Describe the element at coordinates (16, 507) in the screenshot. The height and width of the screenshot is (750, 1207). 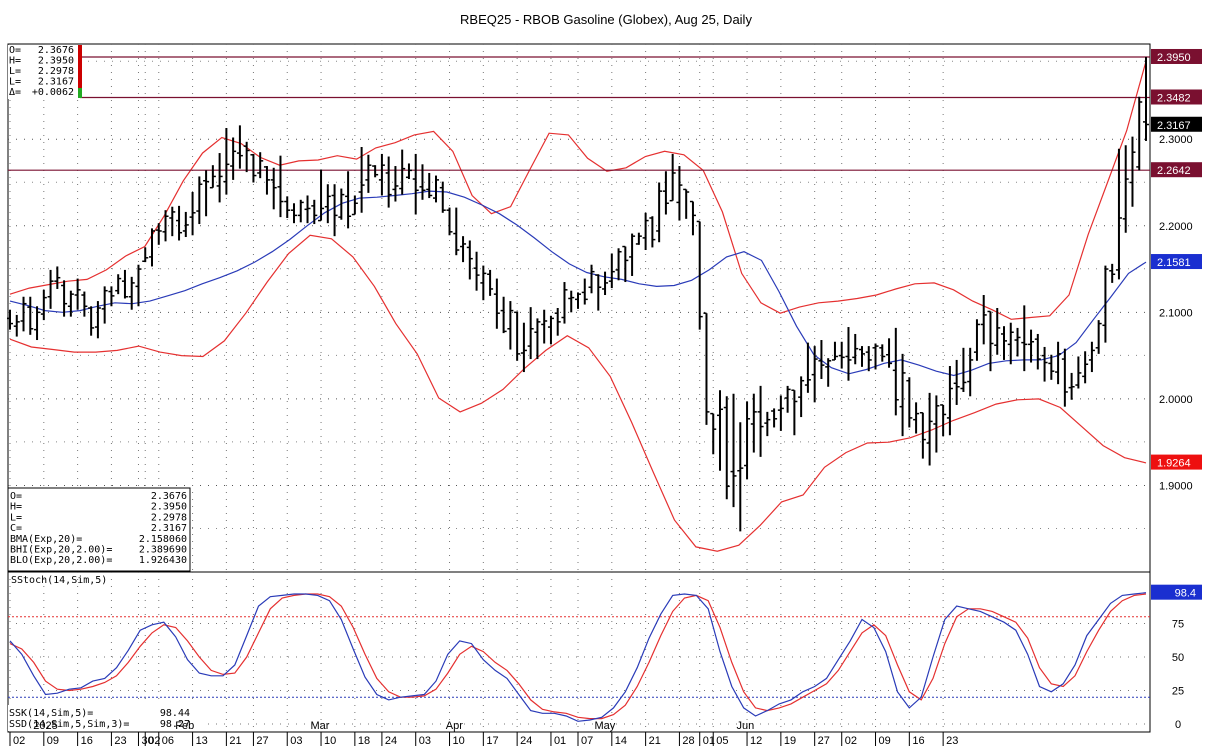
I see `legend-label: H=` at that location.